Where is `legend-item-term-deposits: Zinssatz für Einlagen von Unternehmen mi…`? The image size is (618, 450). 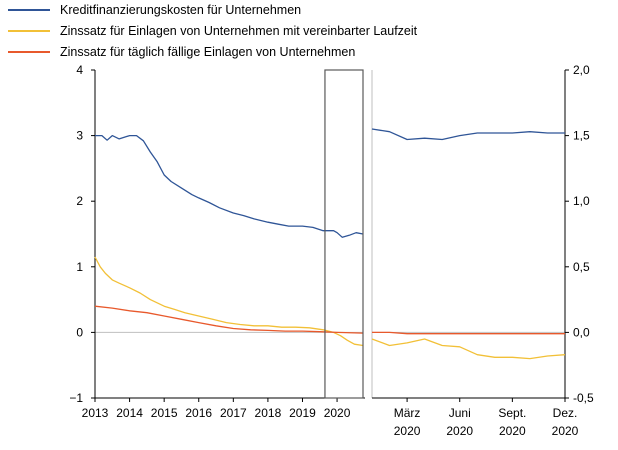
legend-item-term-deposits: Zinssatz für Einlagen von Unternehmen mi… is located at coordinates (212, 31).